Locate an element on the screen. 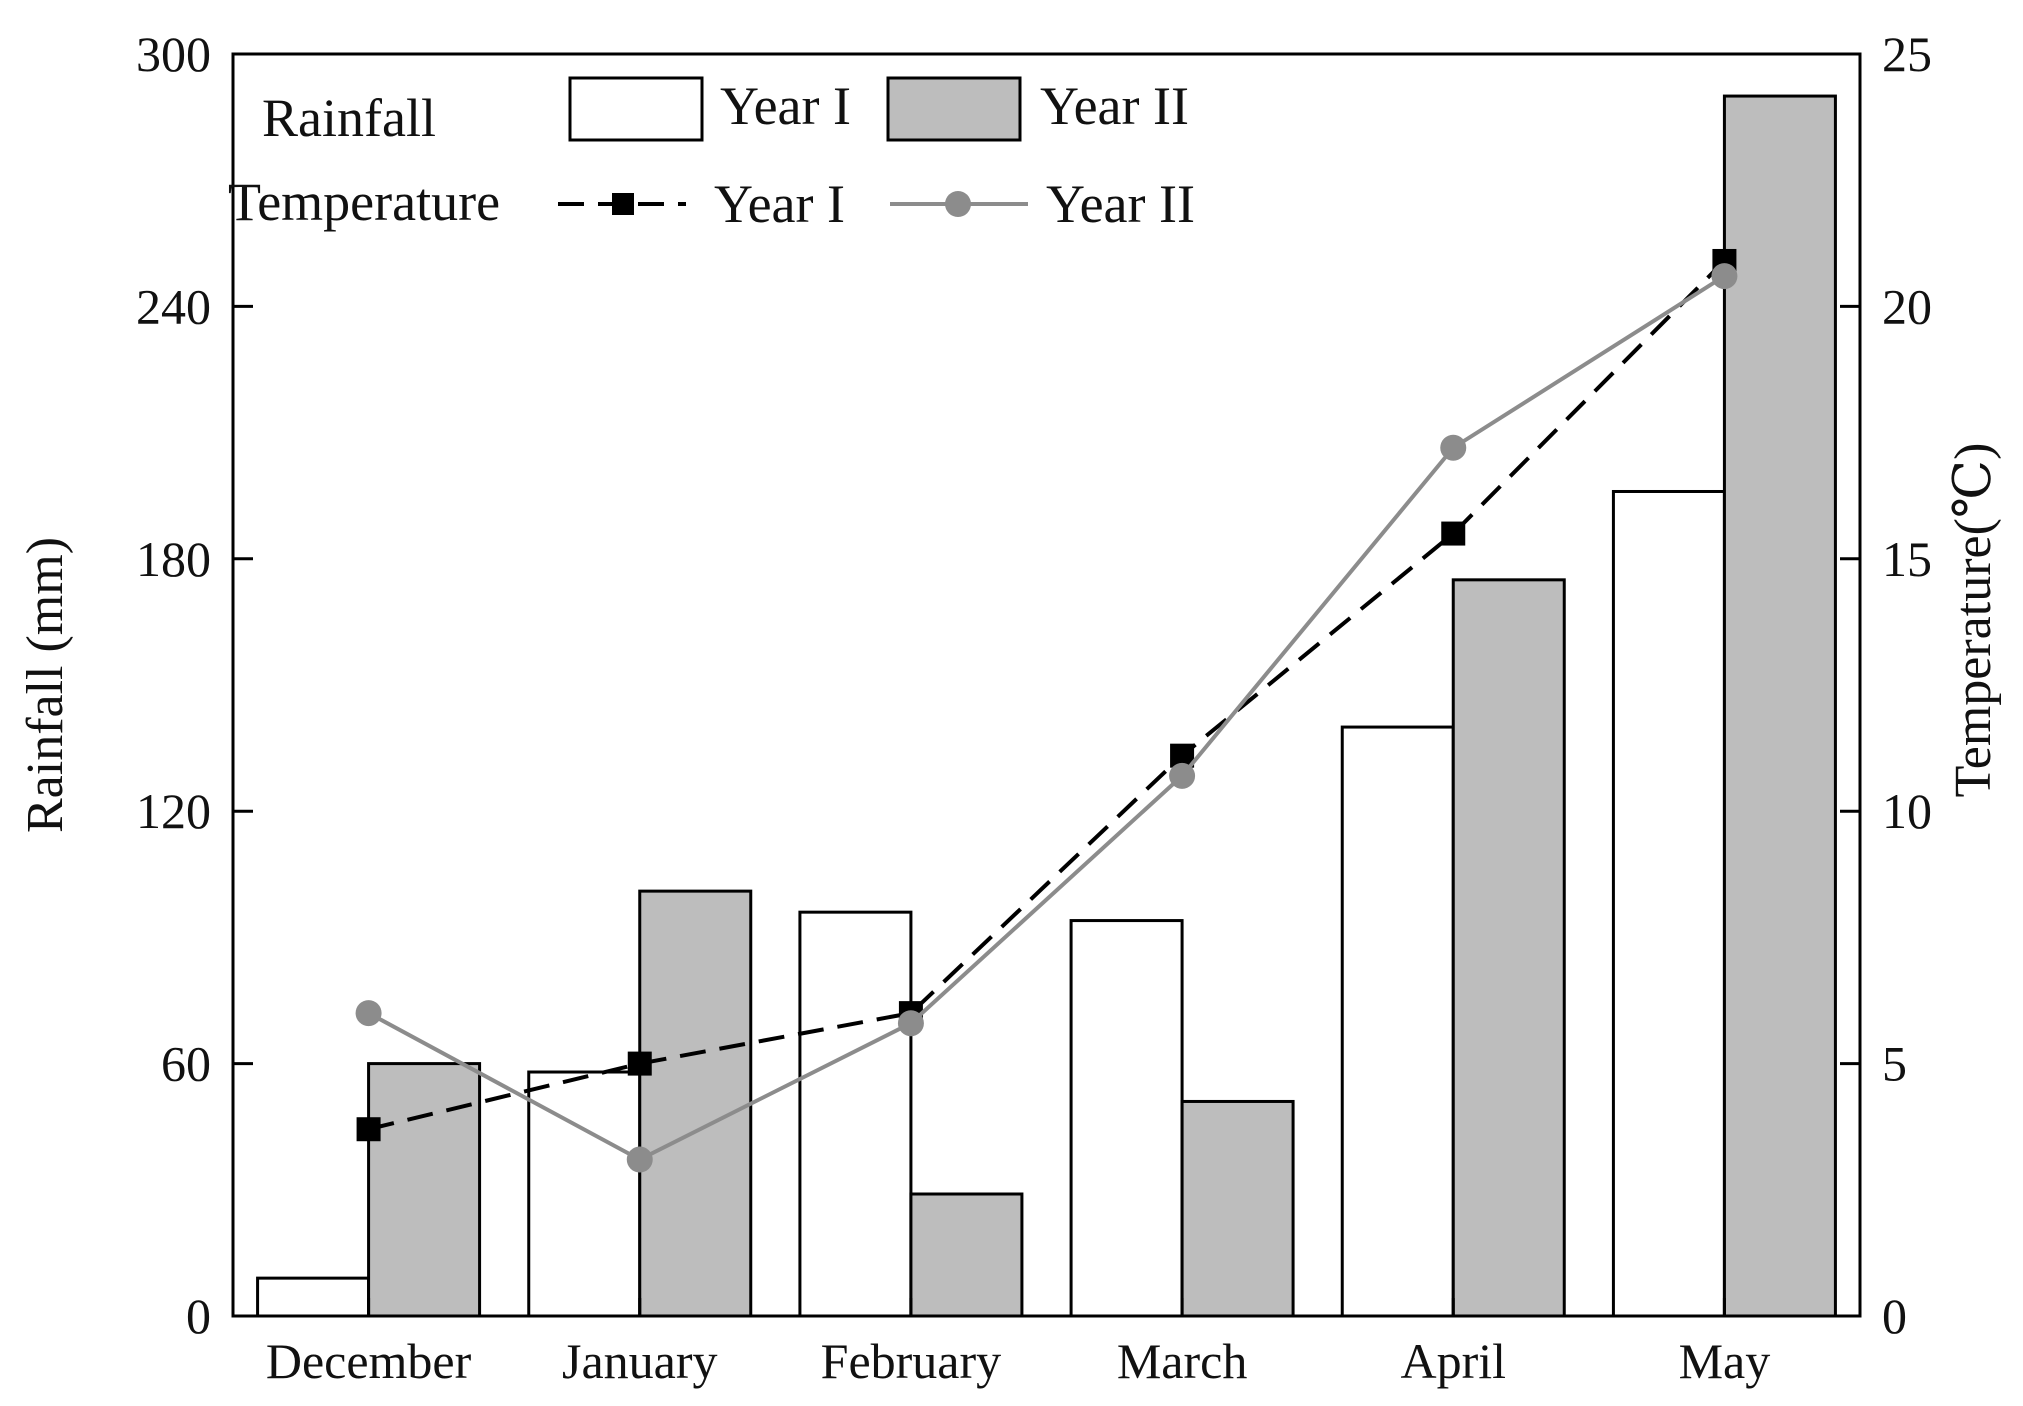 The width and height of the screenshot is (2023, 1406). left-tick-label: 60 is located at coordinates (186, 1064).